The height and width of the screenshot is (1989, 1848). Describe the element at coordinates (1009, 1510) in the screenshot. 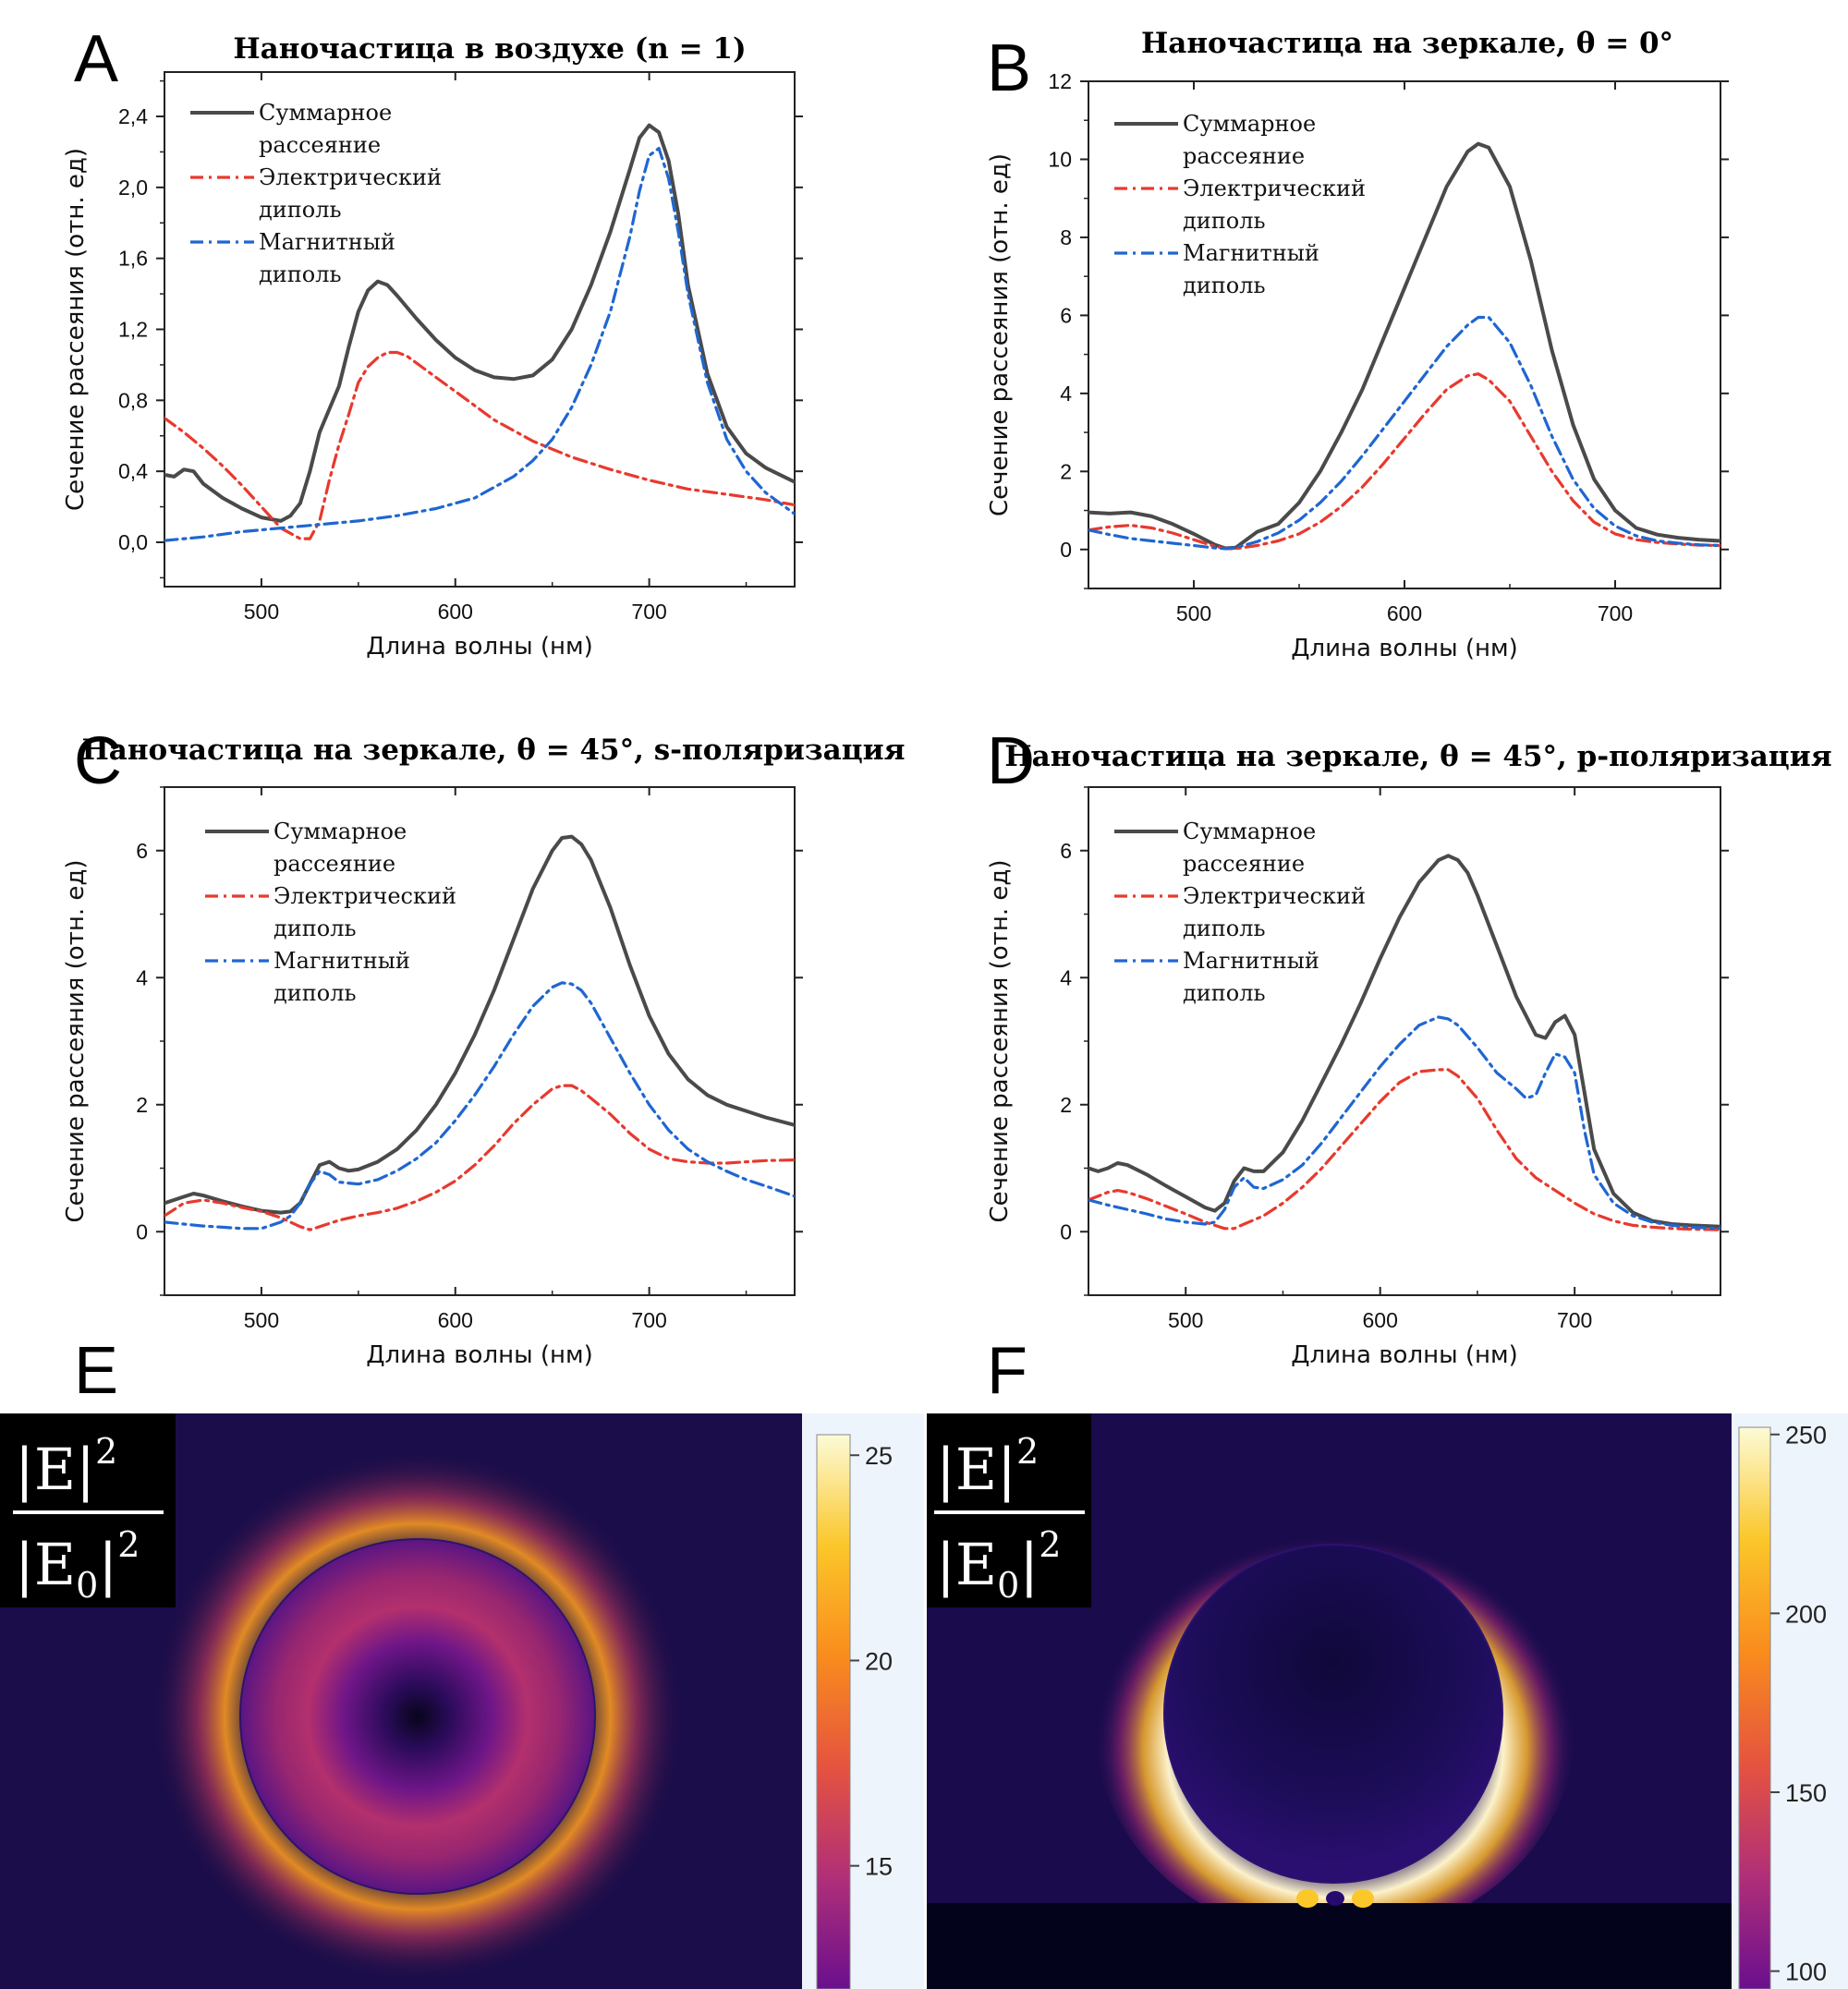

I see `equation-label-f: |E|2 |E0|2` at that location.